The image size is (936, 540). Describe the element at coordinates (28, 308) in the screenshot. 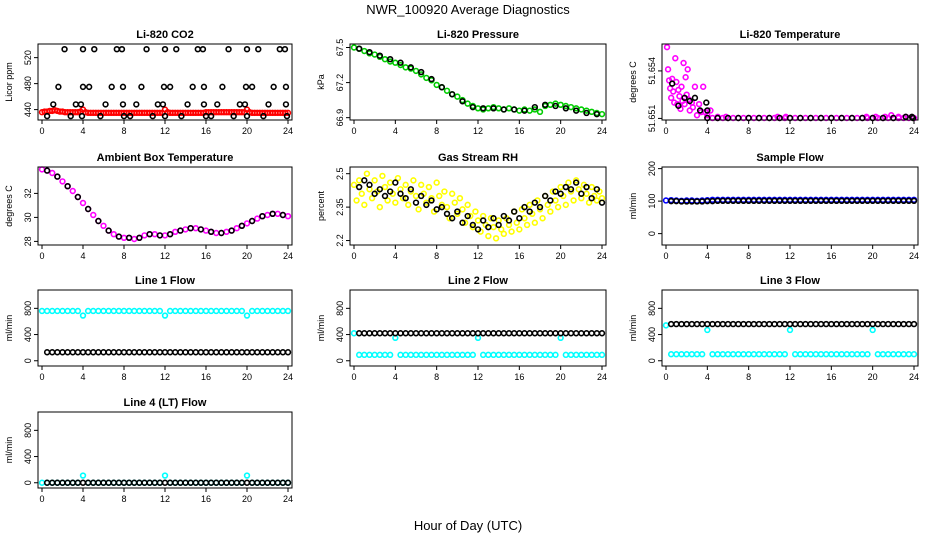

I see `y-tick-label: 800` at that location.